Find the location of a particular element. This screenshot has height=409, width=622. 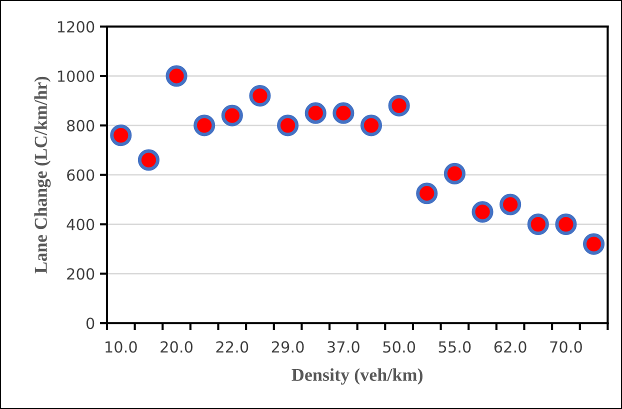

x-tick-label: 55.0 is located at coordinates (454, 347).